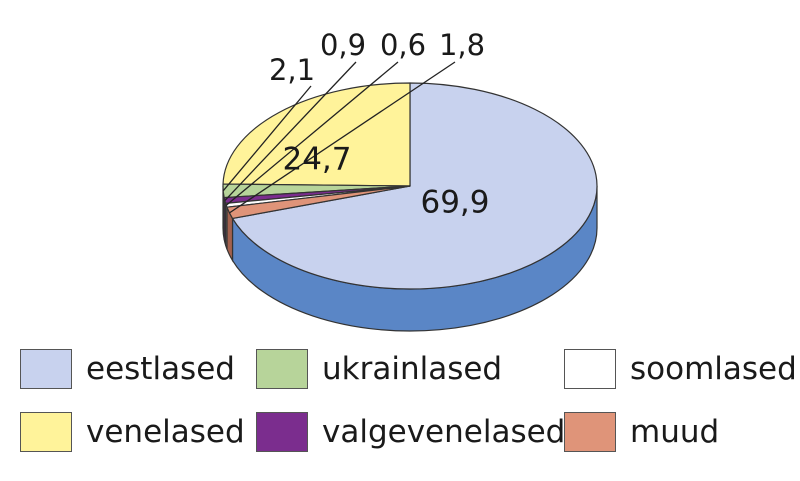  I want to click on value-label-venelased: 24,7, so click(316, 160).